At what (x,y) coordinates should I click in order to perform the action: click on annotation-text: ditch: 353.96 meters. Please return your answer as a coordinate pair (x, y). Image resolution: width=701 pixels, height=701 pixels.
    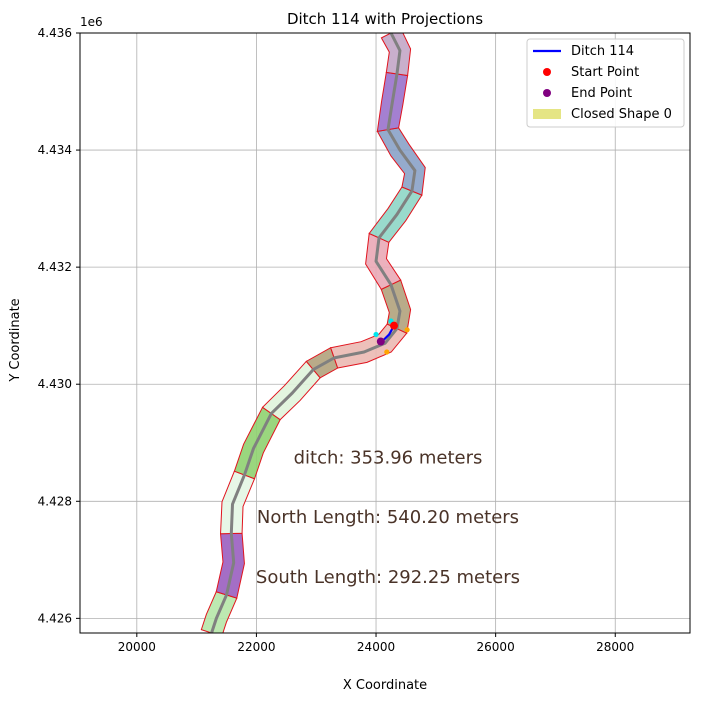
    Looking at the image, I should click on (388, 457).